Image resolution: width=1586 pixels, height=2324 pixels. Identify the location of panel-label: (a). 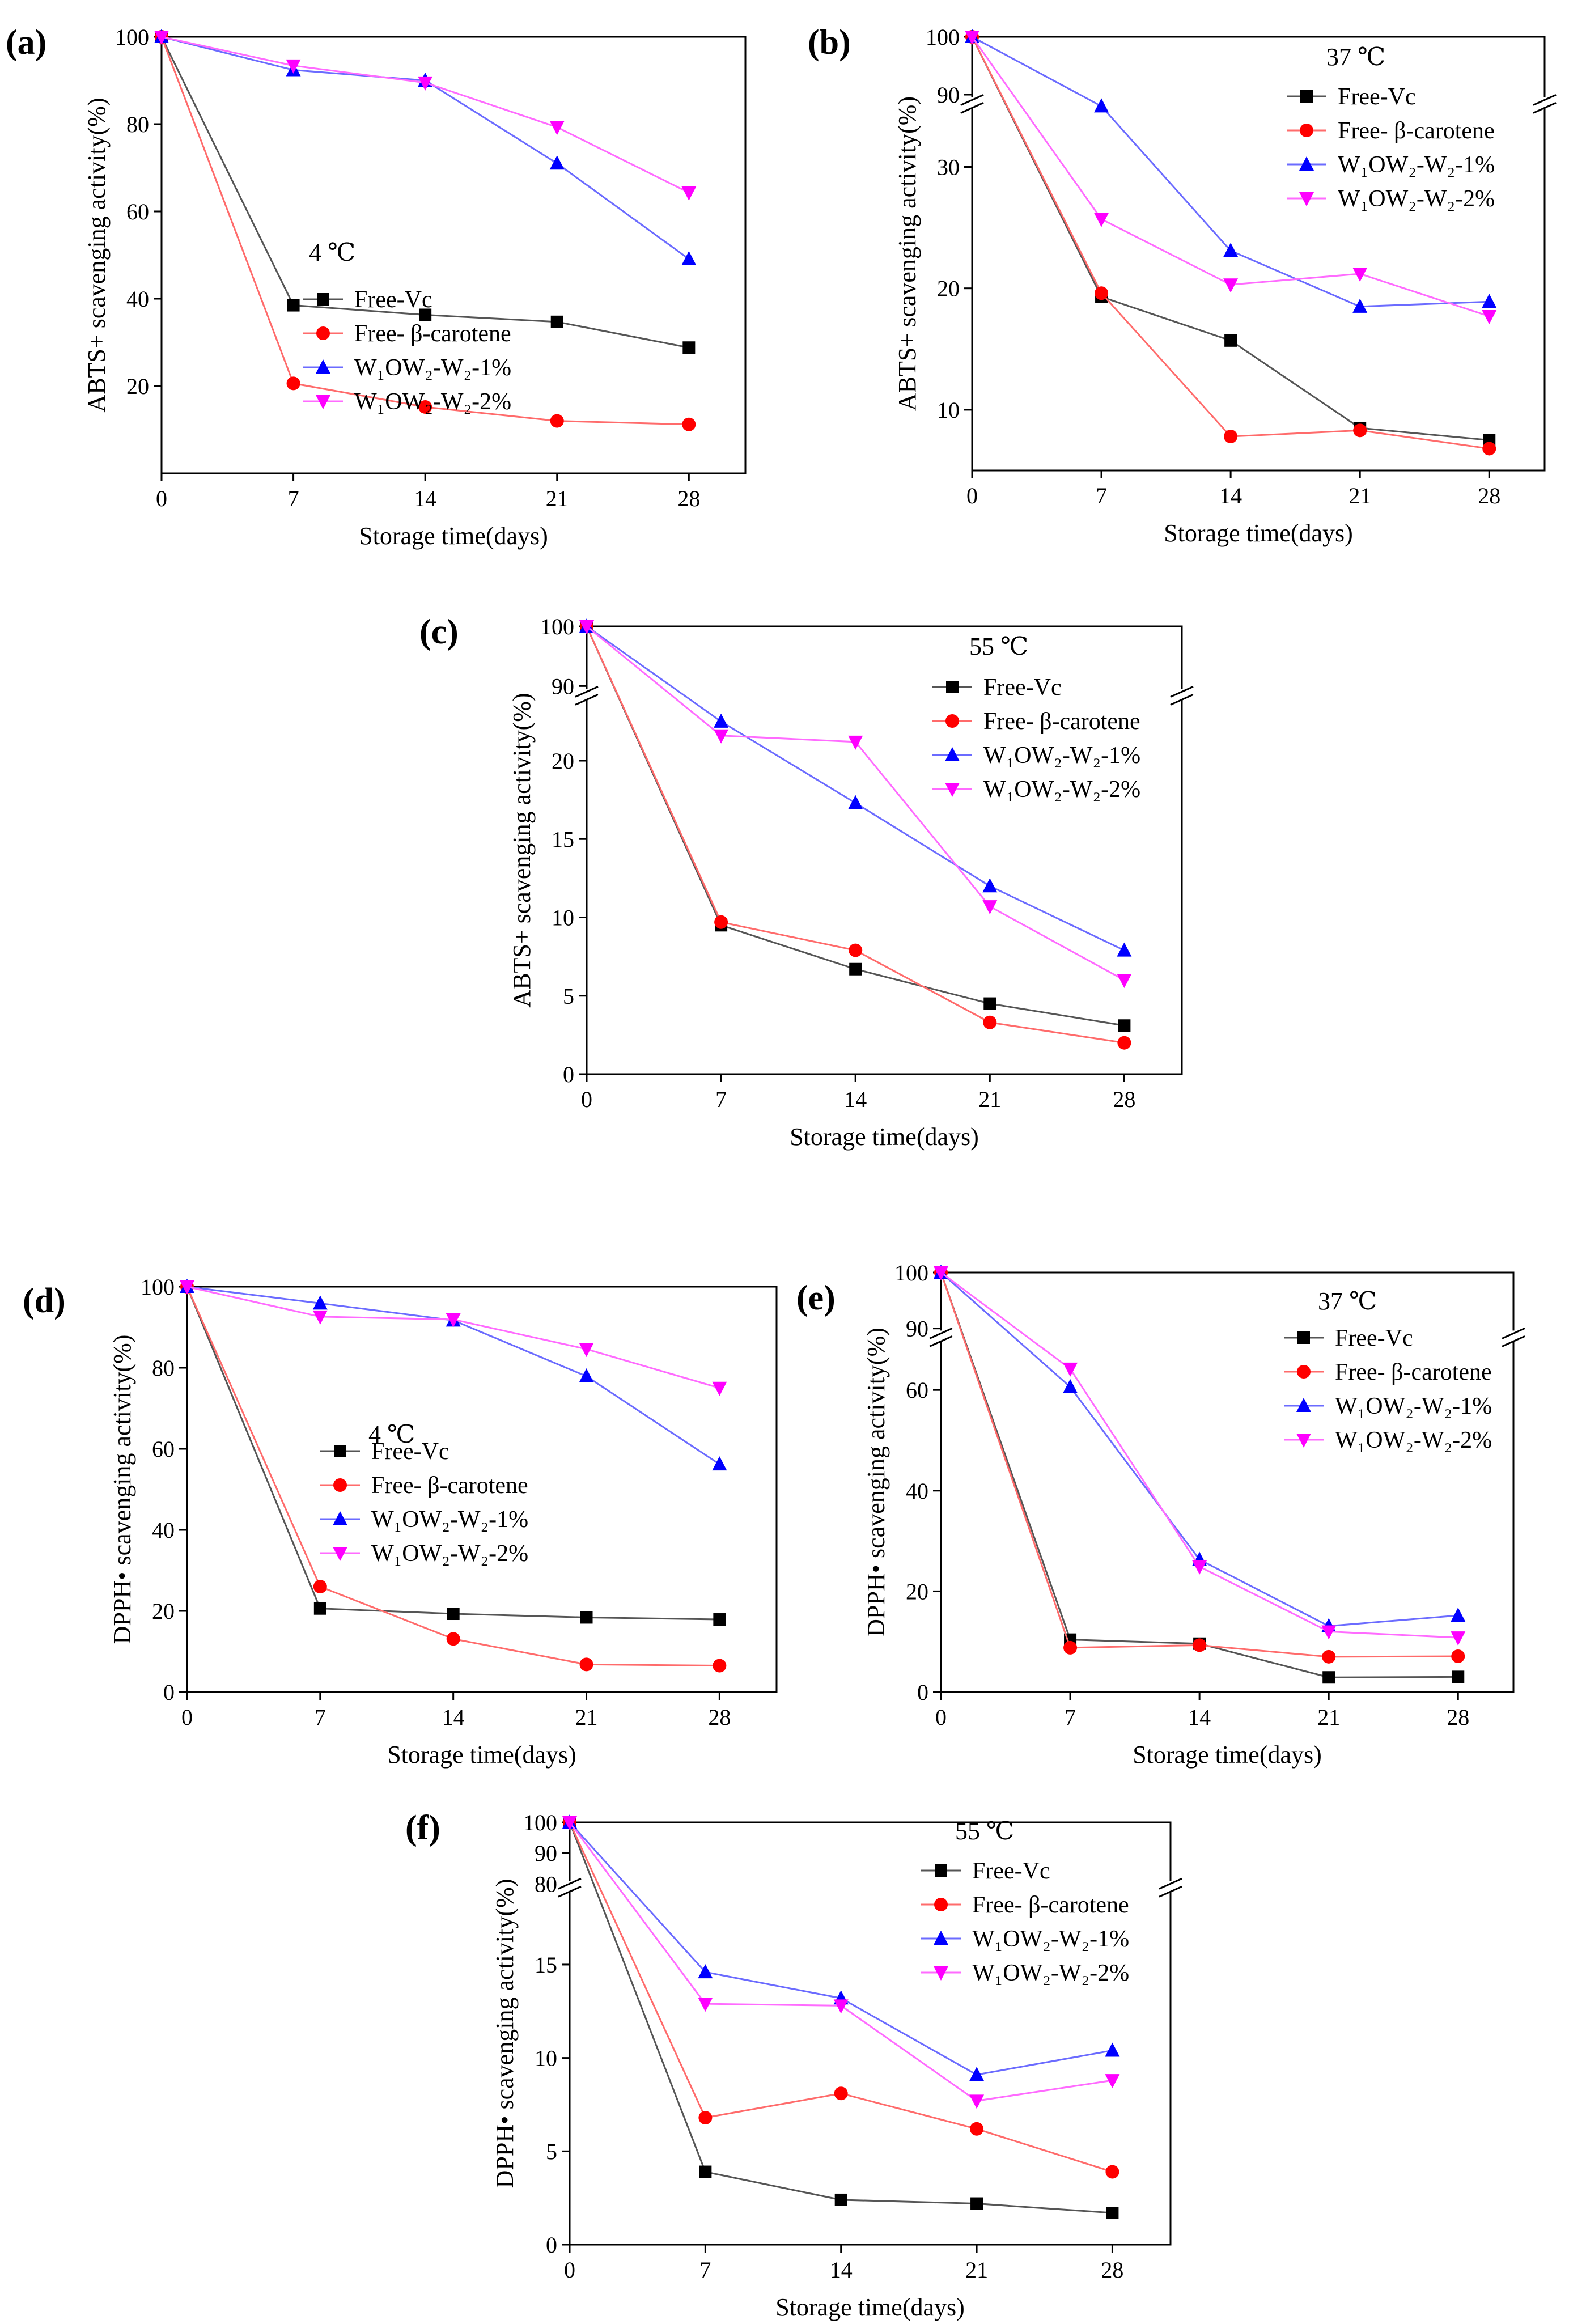
(26, 42).